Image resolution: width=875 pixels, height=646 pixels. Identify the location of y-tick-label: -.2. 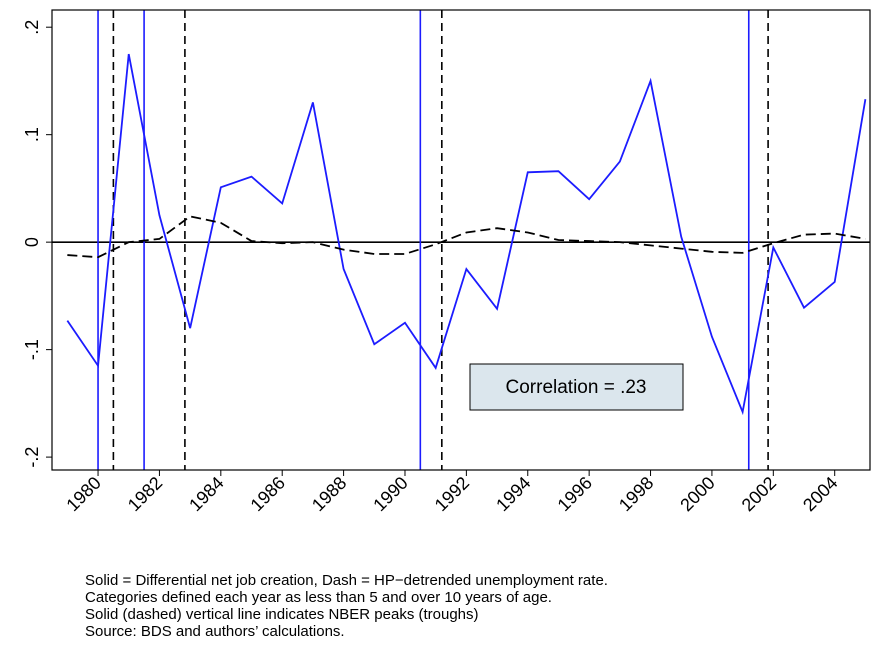
(32, 457).